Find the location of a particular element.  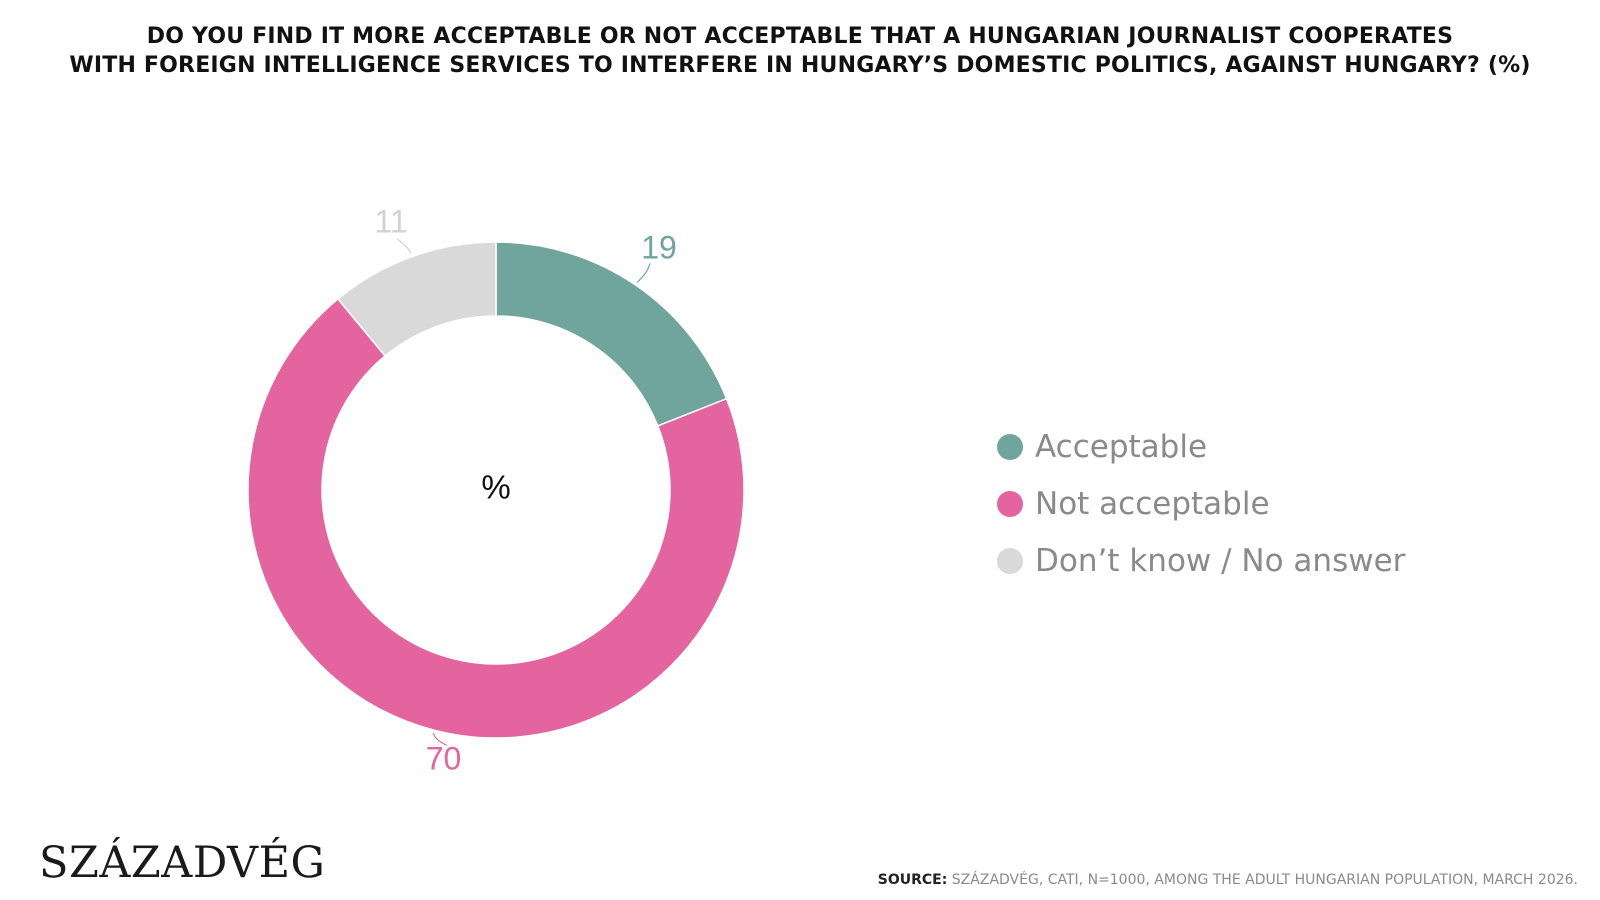

legend-label-acceptable: Acceptable is located at coordinates (1121, 446).